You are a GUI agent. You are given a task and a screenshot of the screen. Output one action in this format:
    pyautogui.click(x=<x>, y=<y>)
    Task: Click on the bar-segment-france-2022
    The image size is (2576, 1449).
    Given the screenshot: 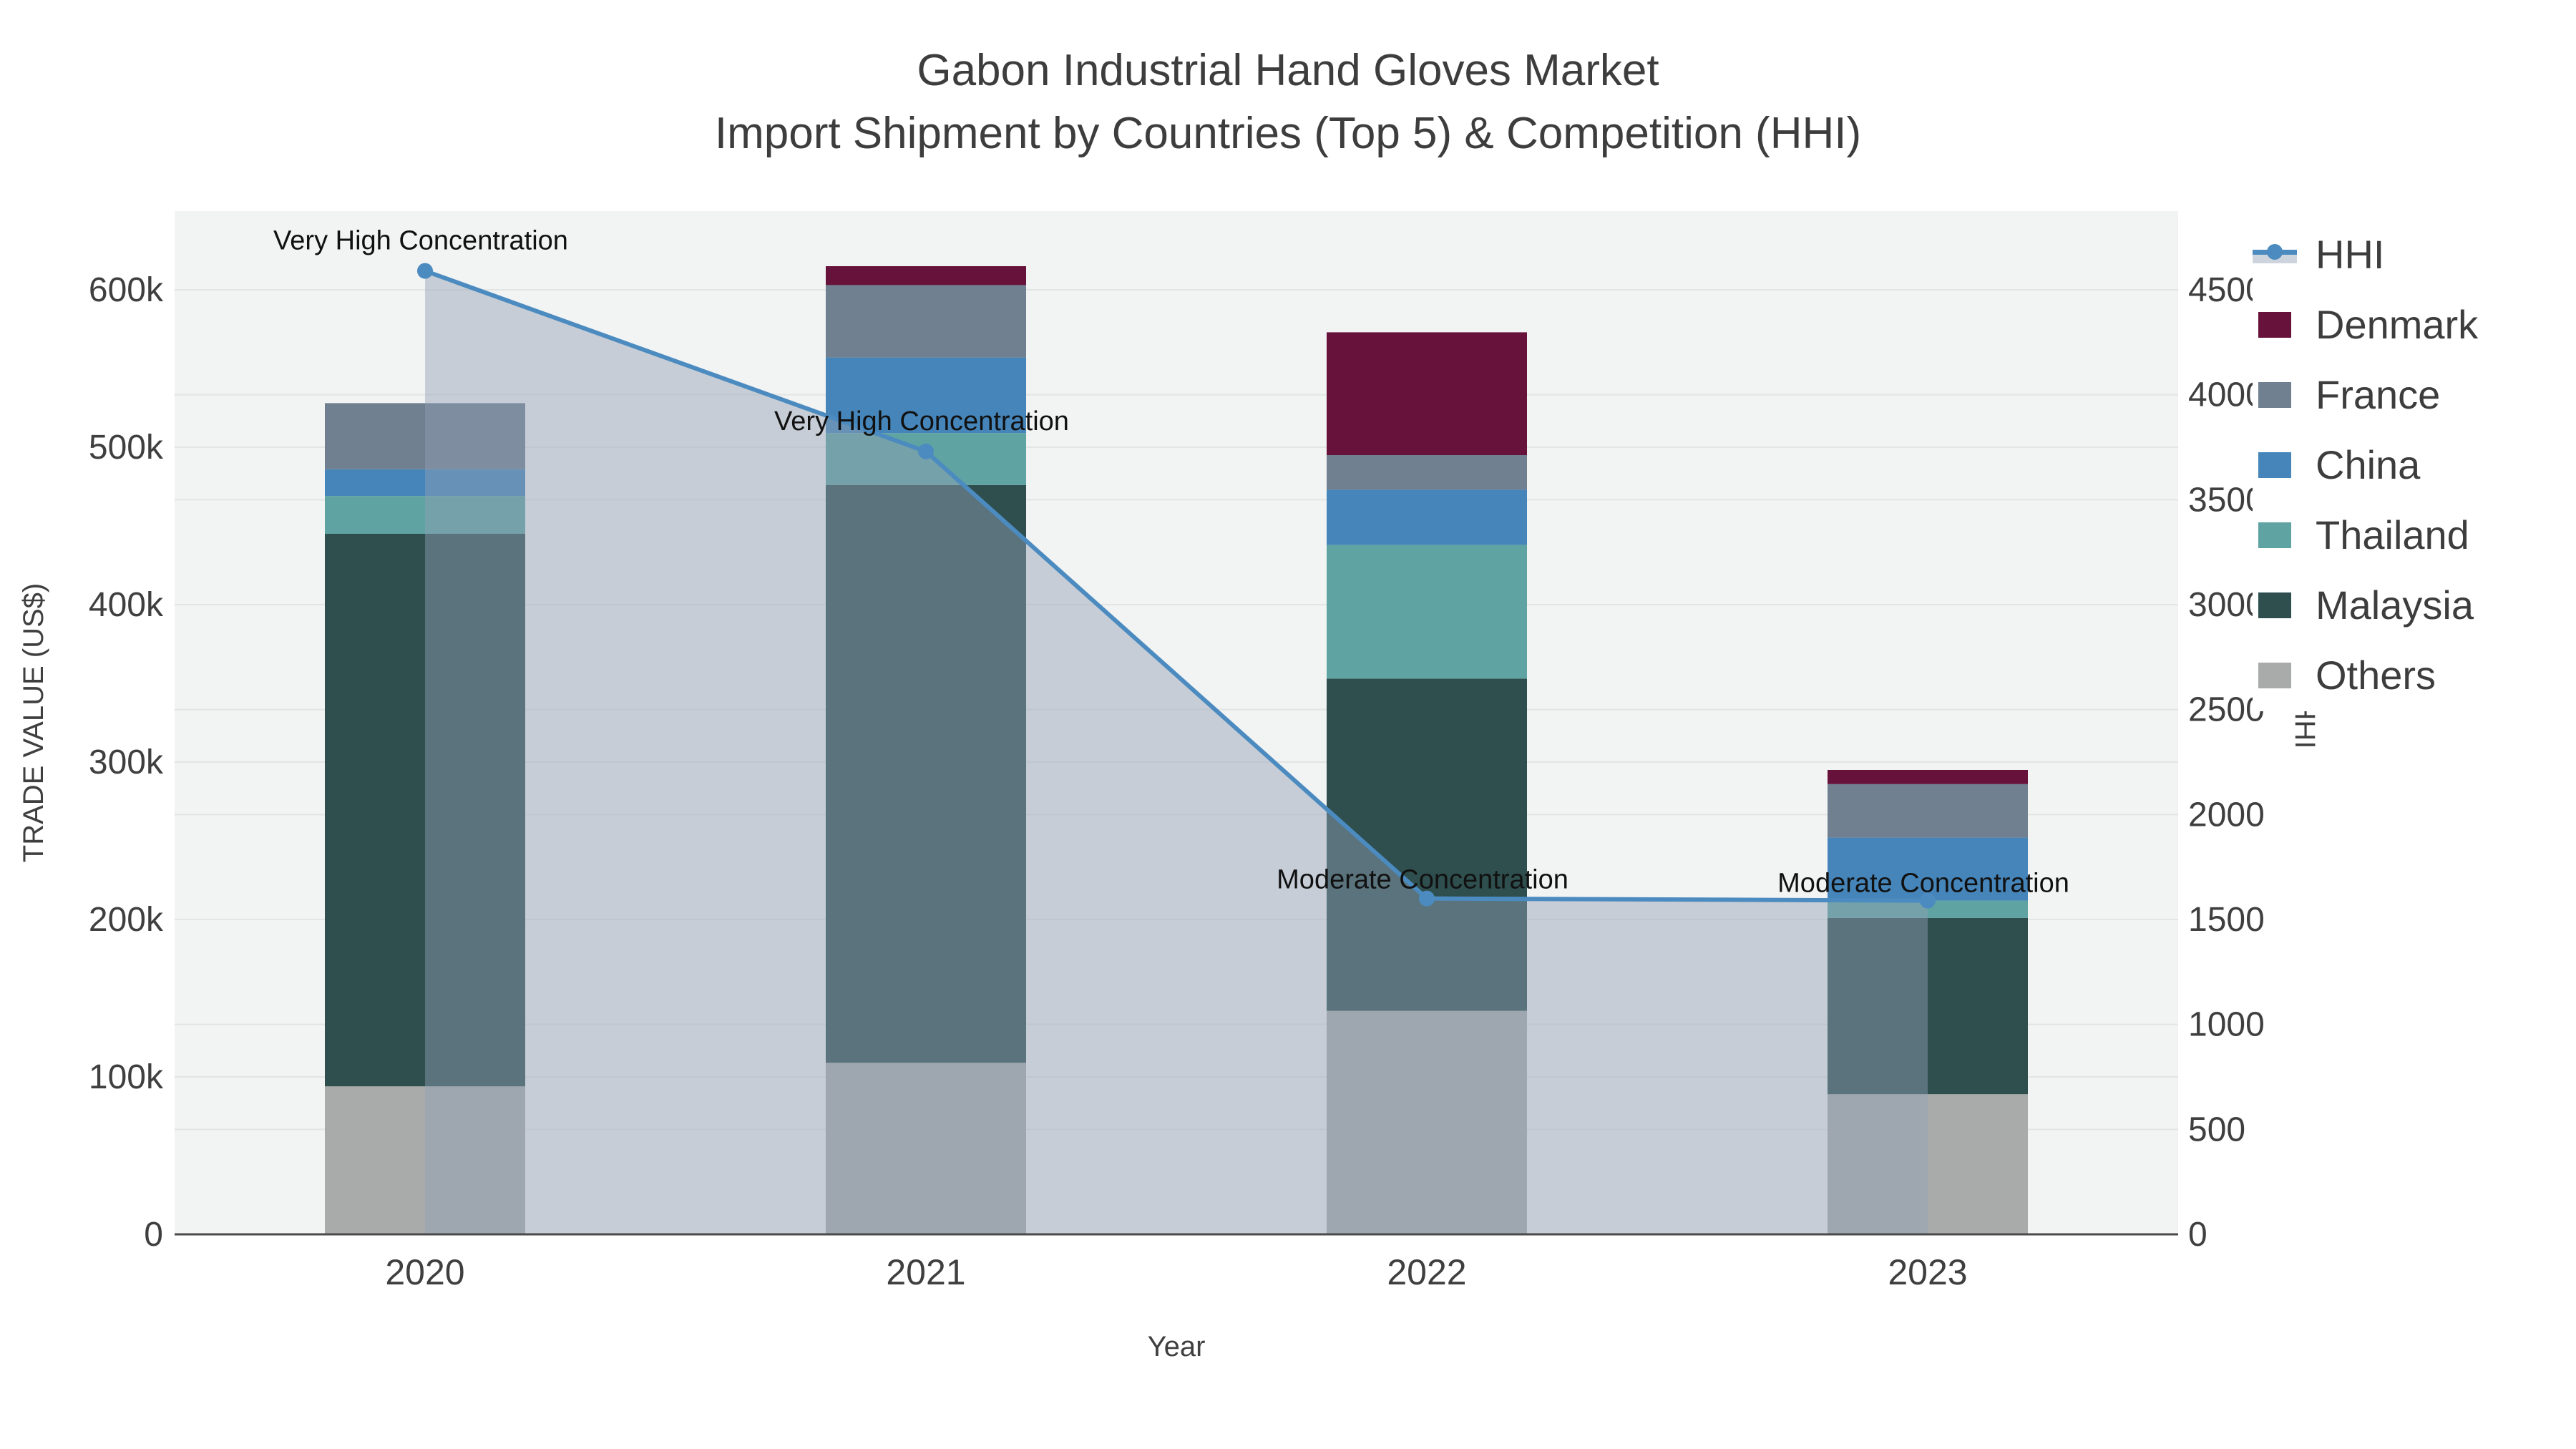 What is the action you would take?
    pyautogui.click(x=1427, y=472)
    